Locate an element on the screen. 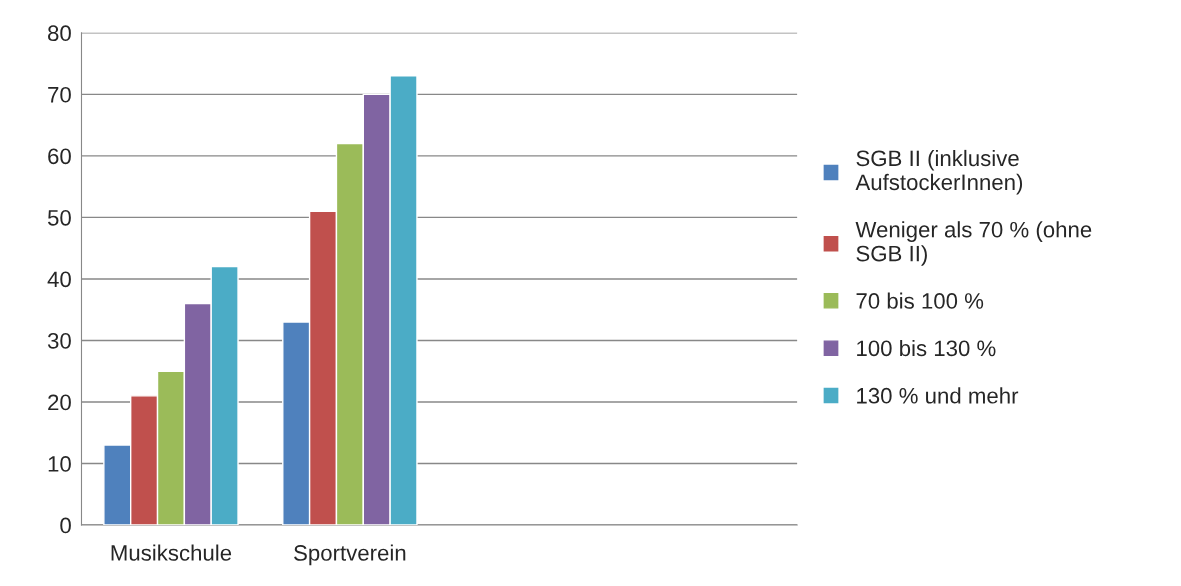  x-tick-label: Sportverein is located at coordinates (350, 555).